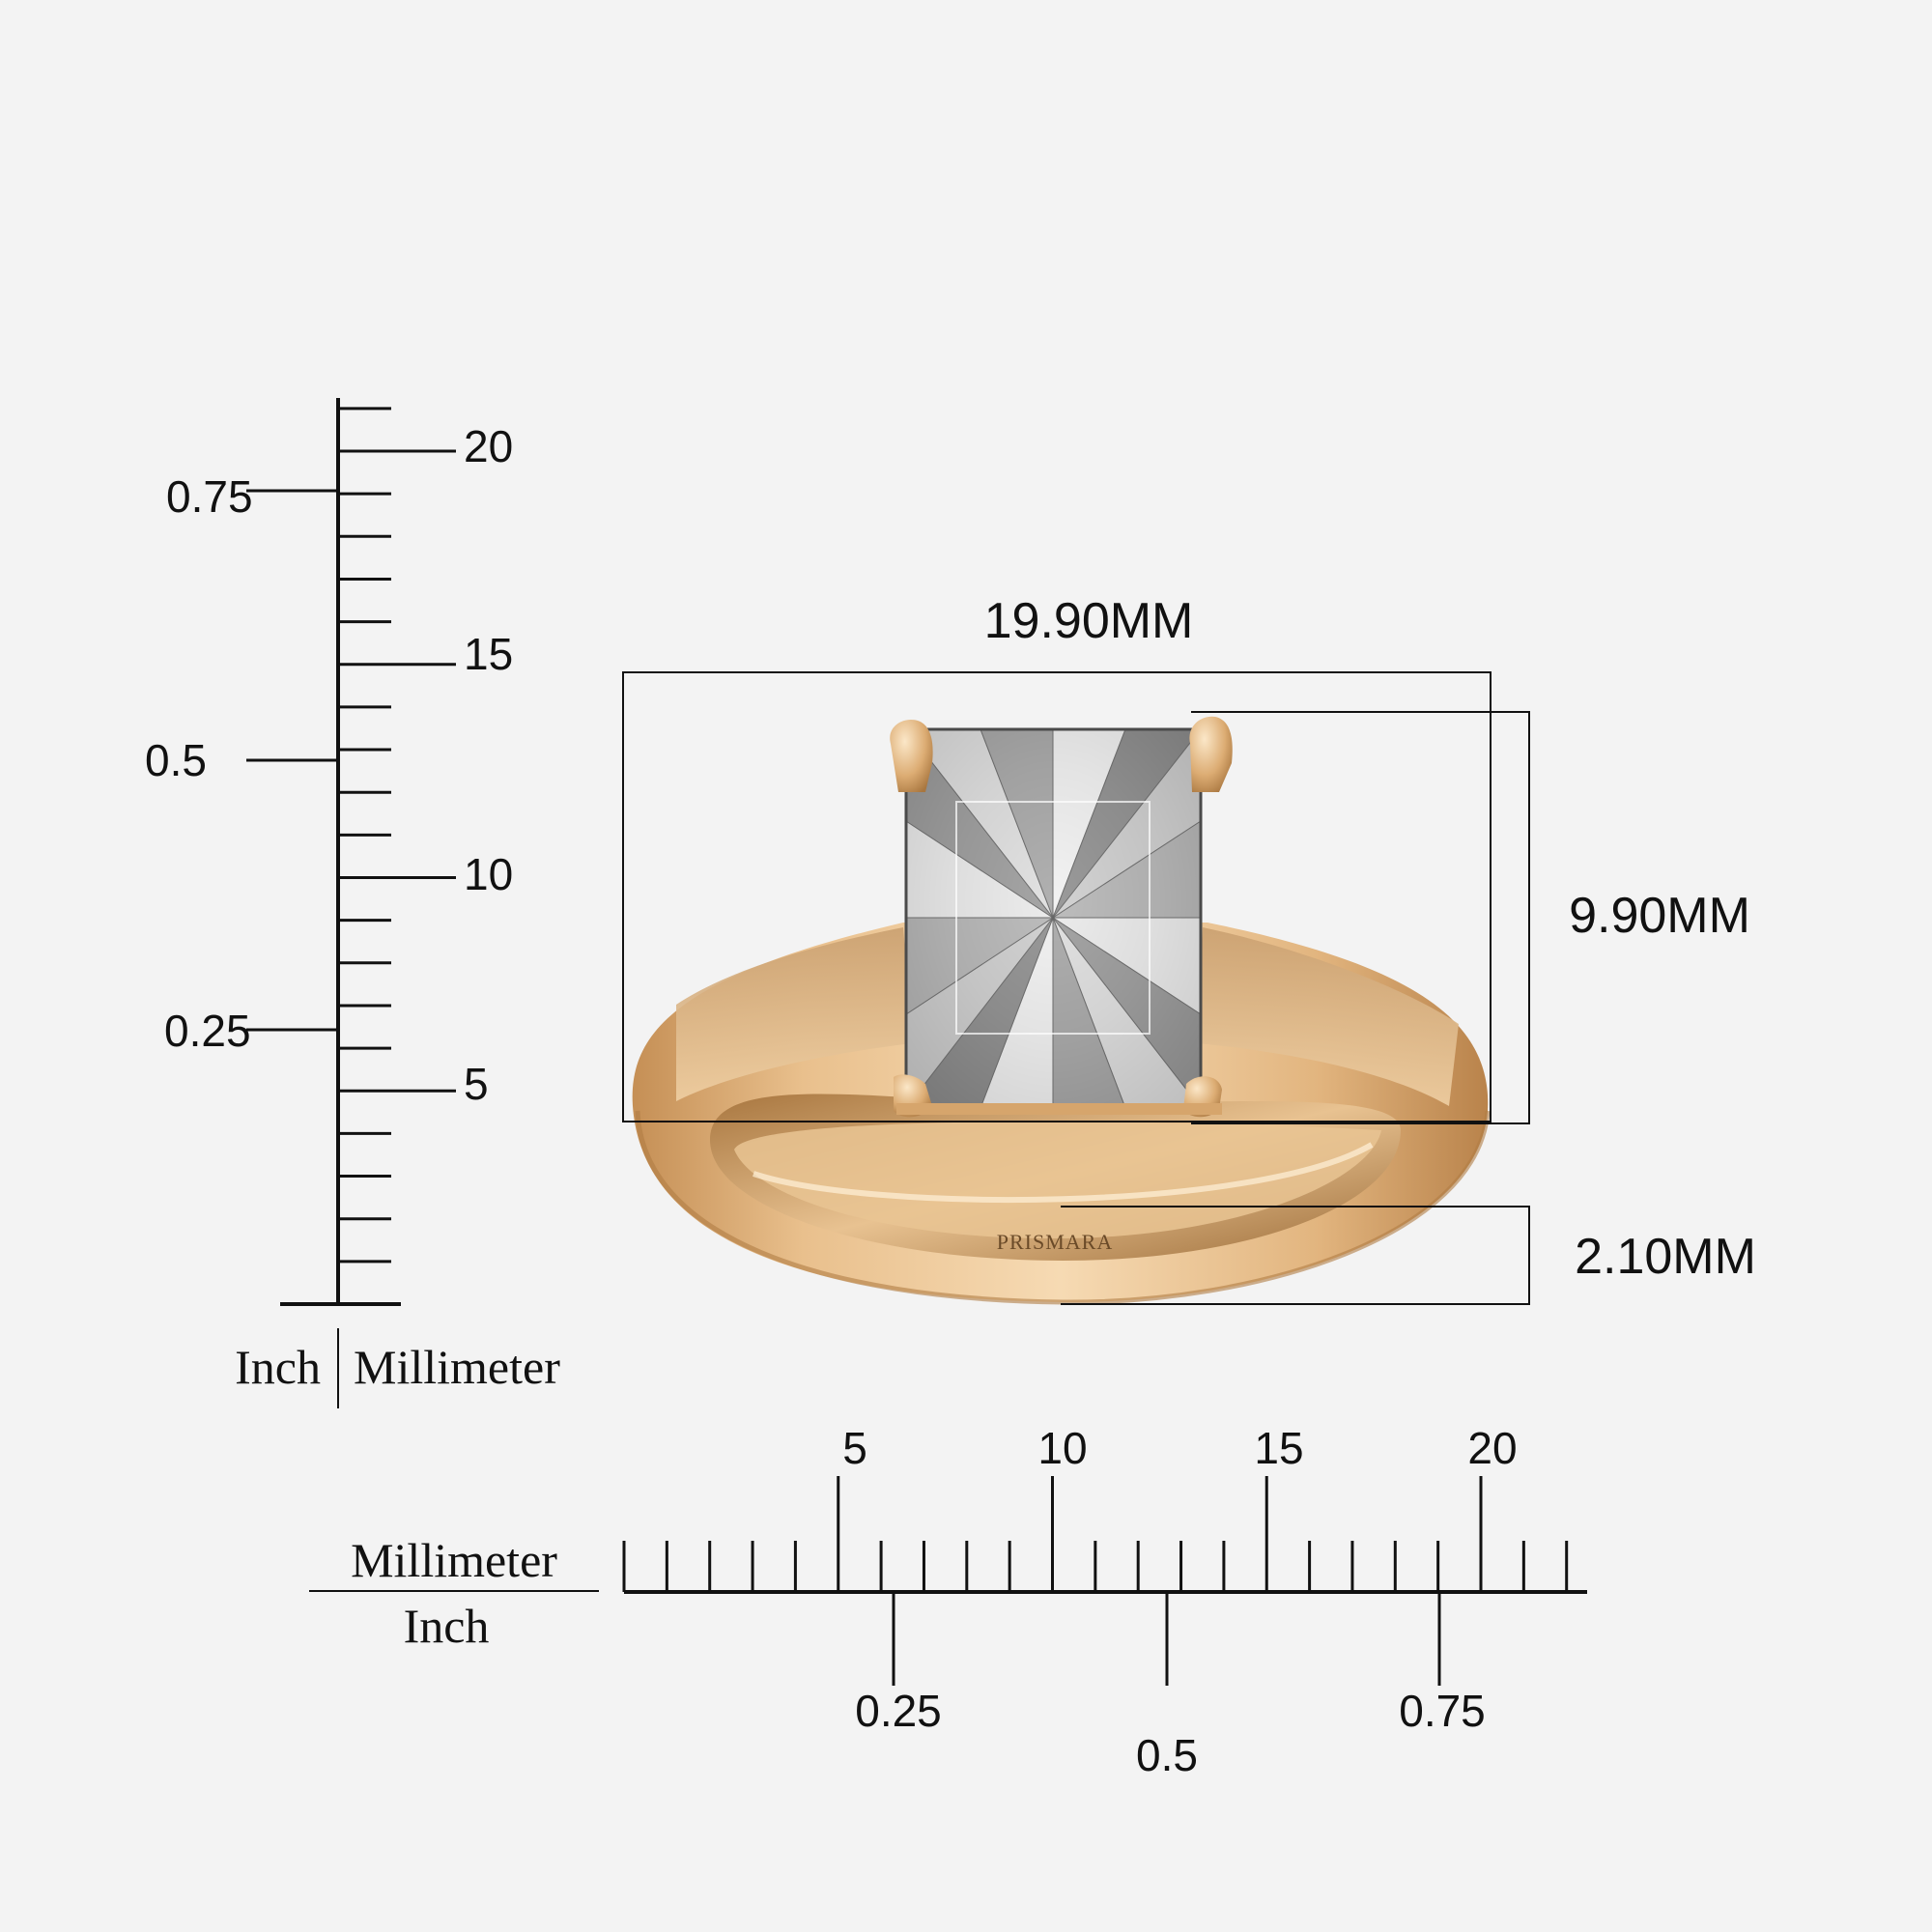 The image size is (1932, 1932). Describe the element at coordinates (454, 1560) in the screenshot. I see `horizontal-ruler-mm-unit: Millimeter` at that location.